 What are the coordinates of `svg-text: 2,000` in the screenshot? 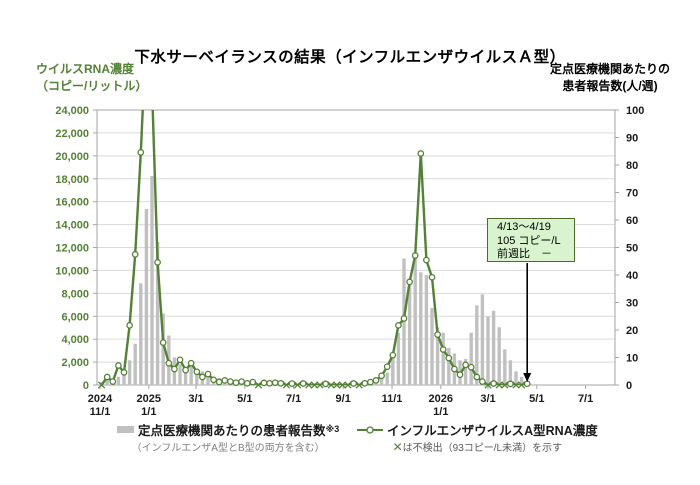 It's located at (75, 363).